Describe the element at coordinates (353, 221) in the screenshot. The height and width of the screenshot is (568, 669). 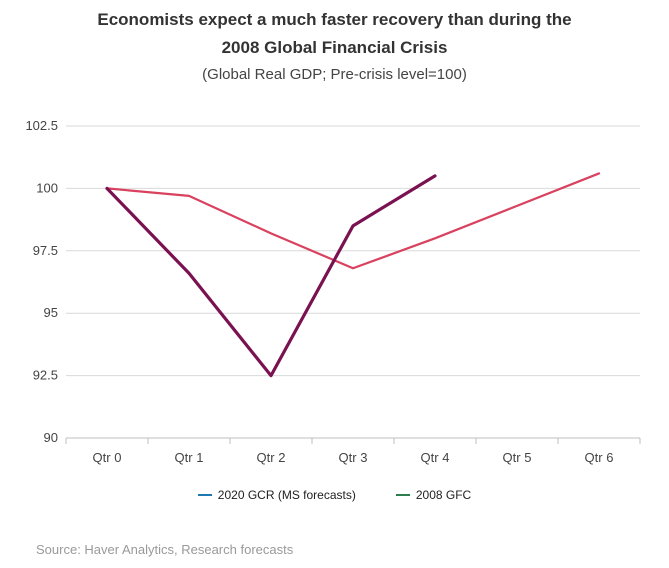
I see `series-line-2008-gfc` at that location.